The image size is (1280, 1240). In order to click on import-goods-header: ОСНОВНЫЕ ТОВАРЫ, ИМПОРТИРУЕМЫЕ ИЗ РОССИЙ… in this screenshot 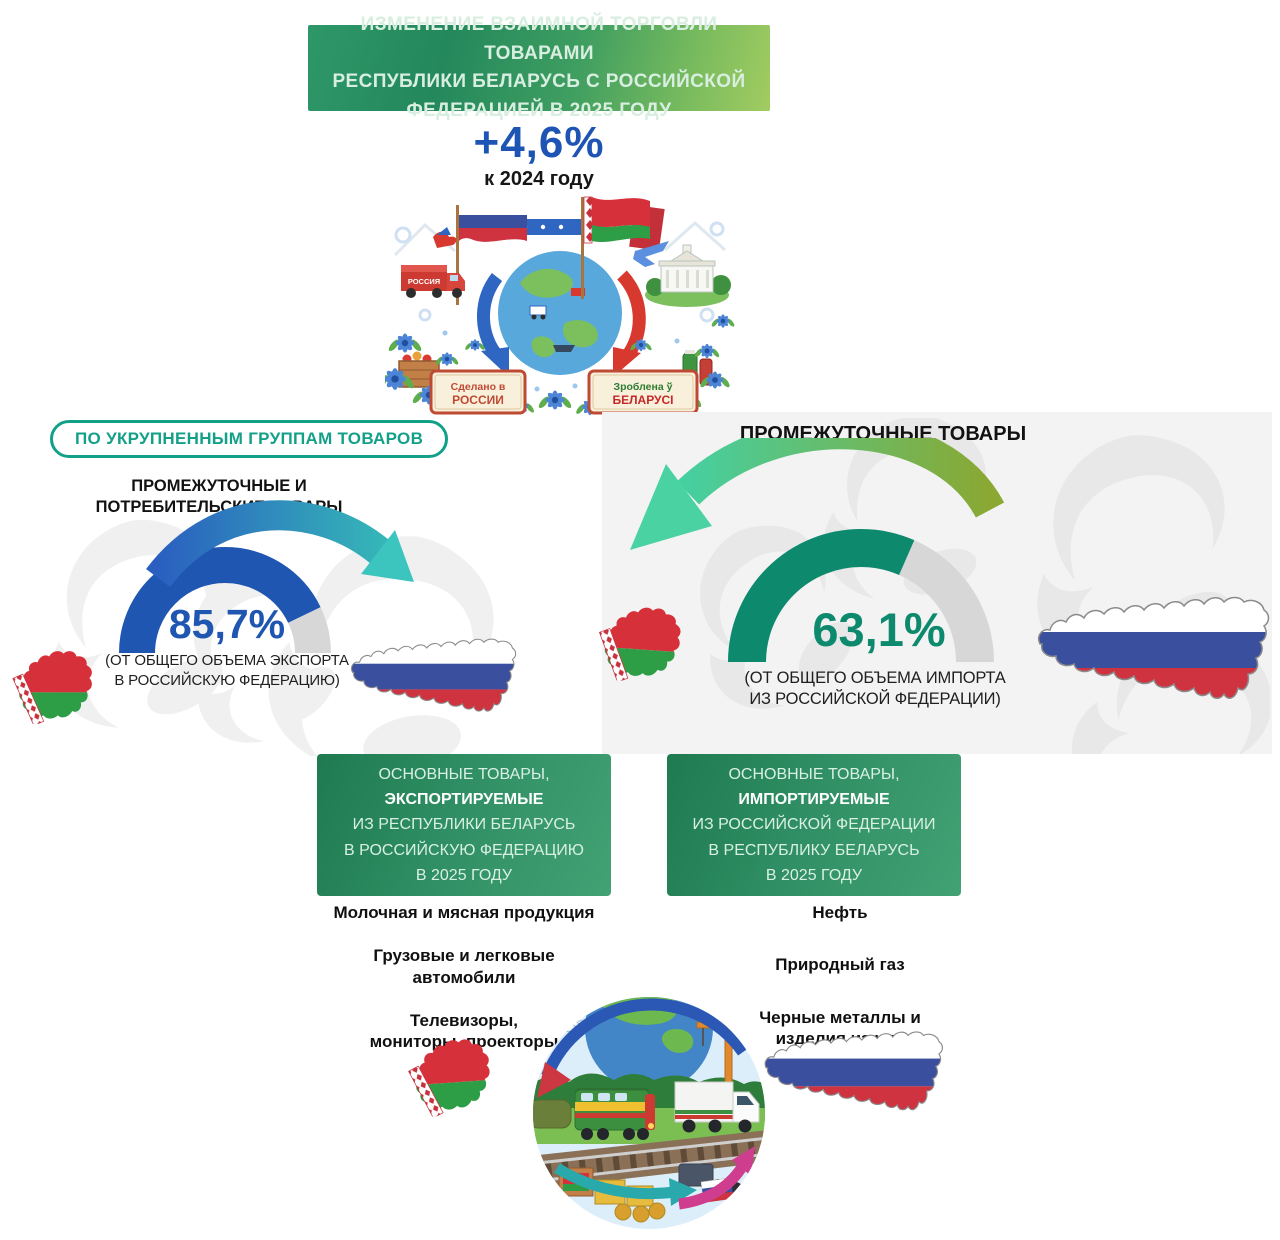, I will do `click(814, 825)`.